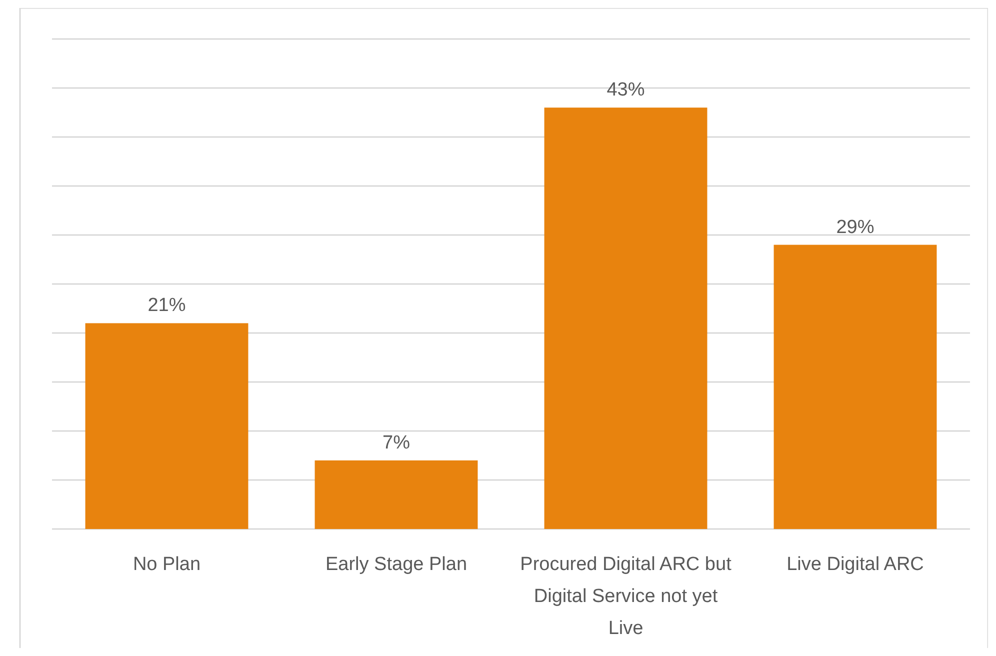 This screenshot has width=996, height=656. What do you see at coordinates (625, 90) in the screenshot?
I see `data-label: 43%` at bounding box center [625, 90].